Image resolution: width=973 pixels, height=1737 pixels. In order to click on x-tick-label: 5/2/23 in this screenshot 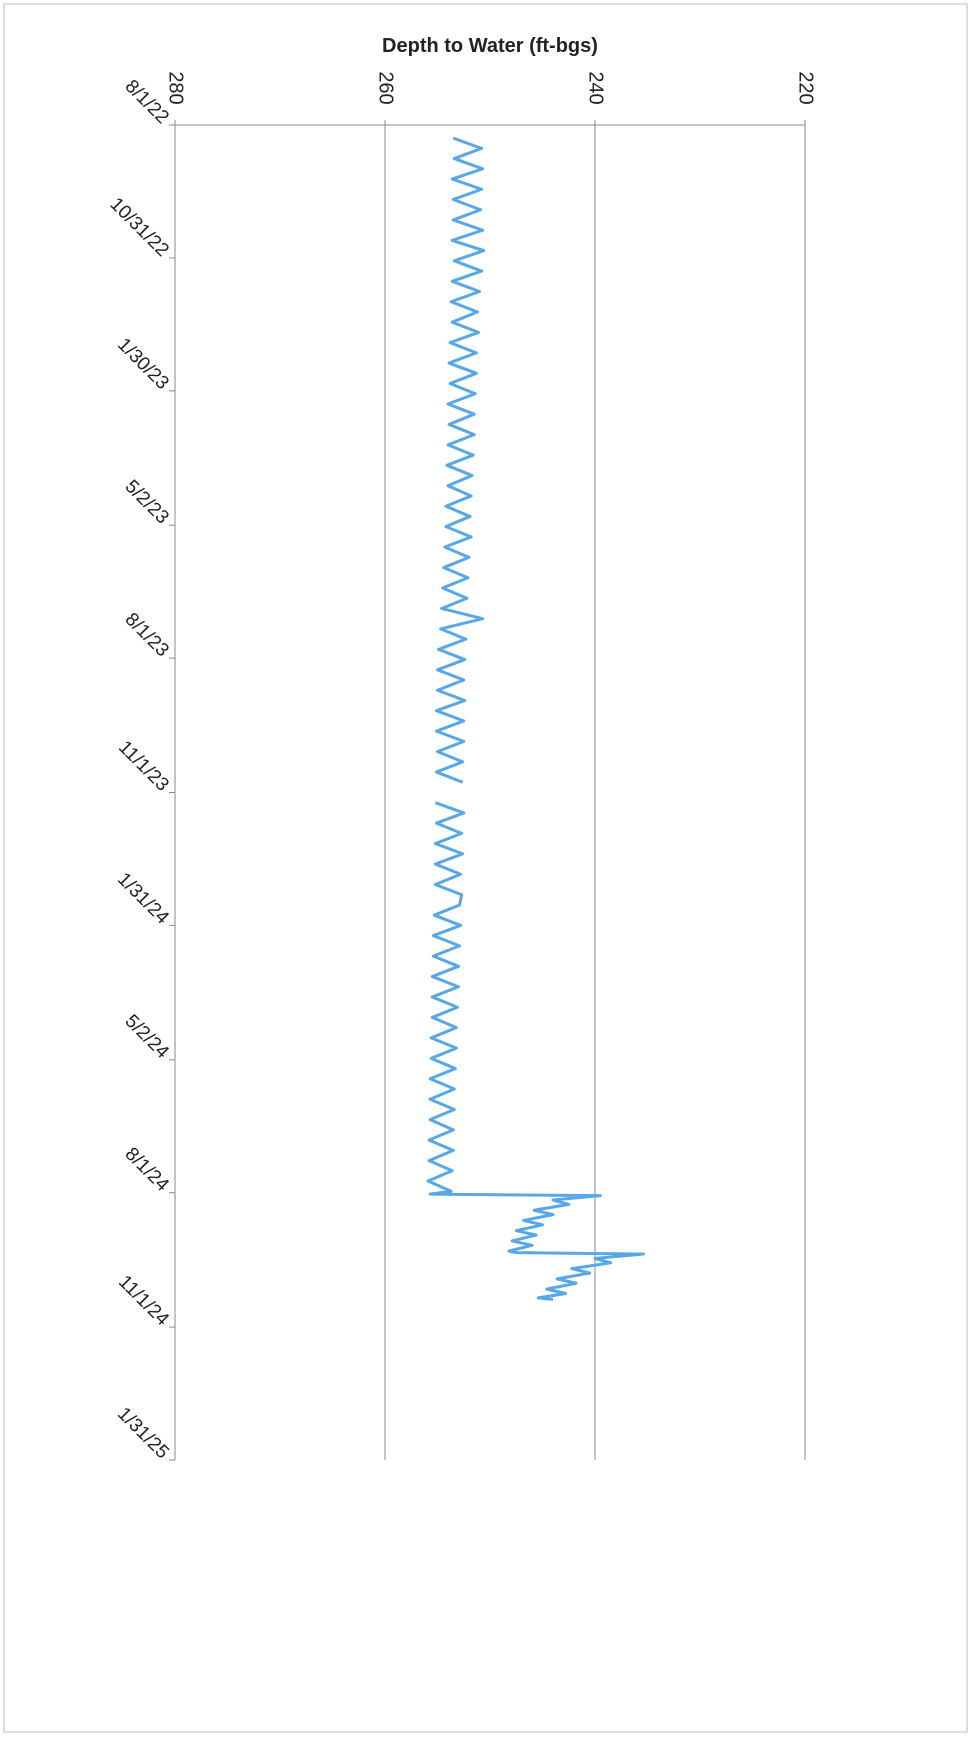, I will do `click(147, 502)`.